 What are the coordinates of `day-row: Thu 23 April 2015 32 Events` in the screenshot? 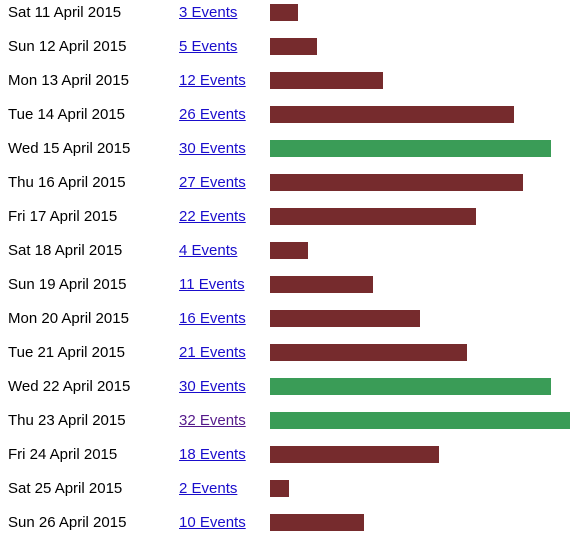 It's located at (292, 425).